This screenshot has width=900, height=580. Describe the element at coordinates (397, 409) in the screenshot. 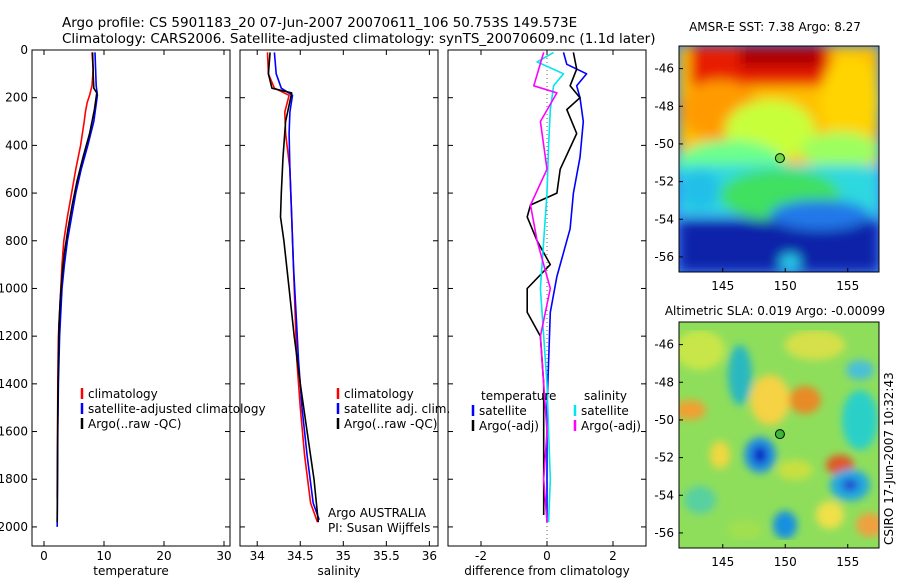

I see `legend-label: satellite adj. clim.` at that location.